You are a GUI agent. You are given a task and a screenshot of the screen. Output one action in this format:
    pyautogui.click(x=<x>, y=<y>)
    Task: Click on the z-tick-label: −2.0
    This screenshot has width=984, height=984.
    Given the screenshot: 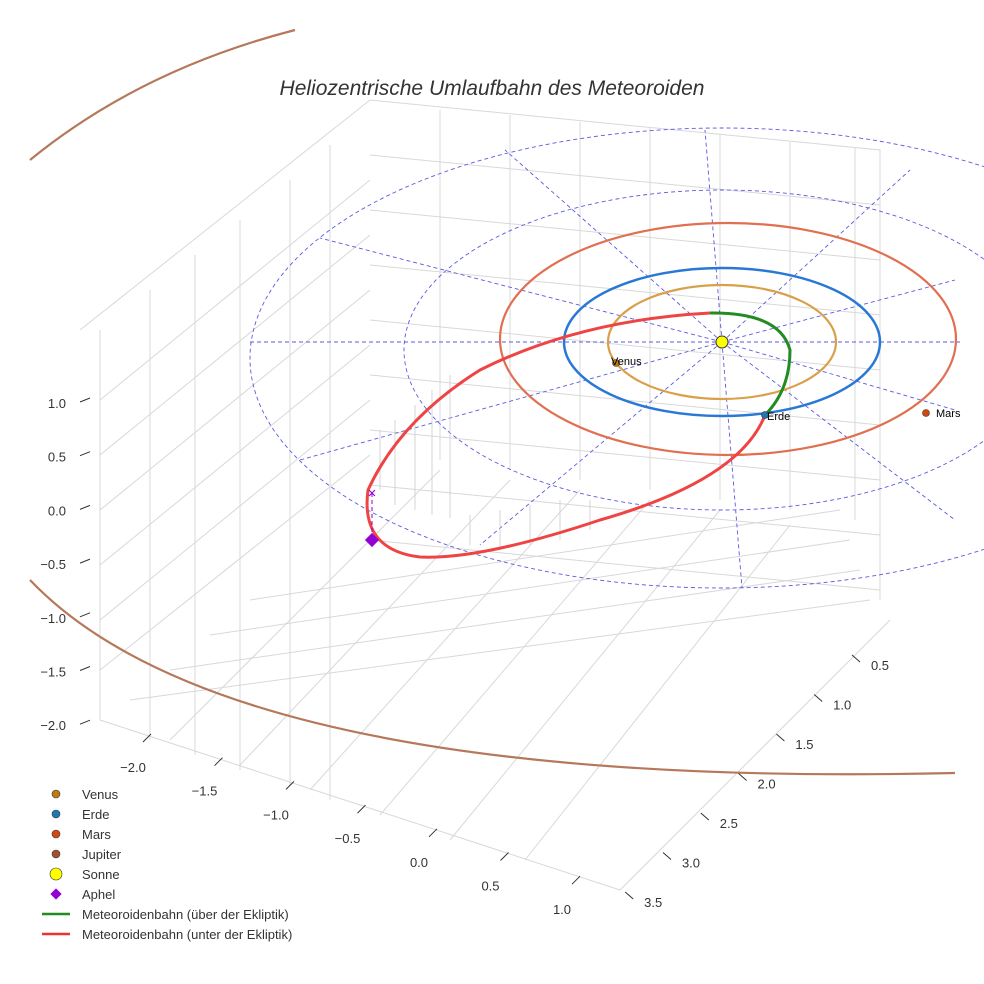 What is the action you would take?
    pyautogui.click(x=53, y=725)
    